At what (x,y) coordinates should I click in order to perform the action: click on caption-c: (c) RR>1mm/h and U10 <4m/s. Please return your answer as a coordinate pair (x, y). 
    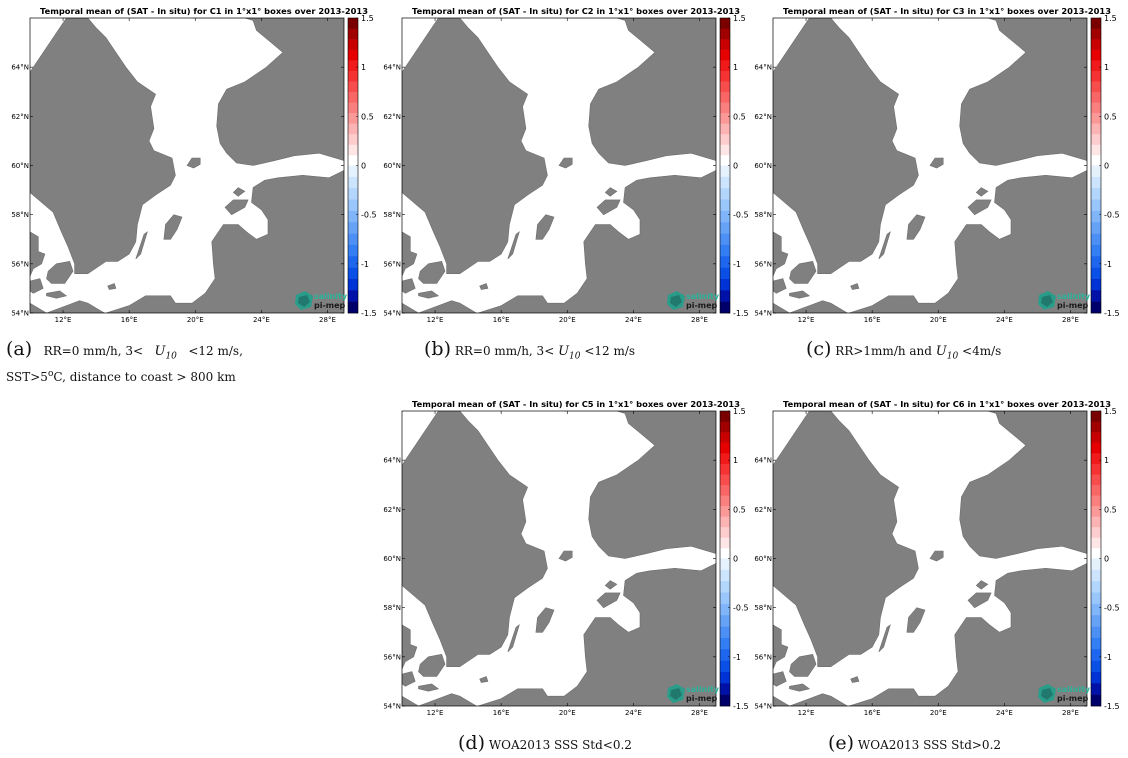
    Looking at the image, I should click on (966, 352).